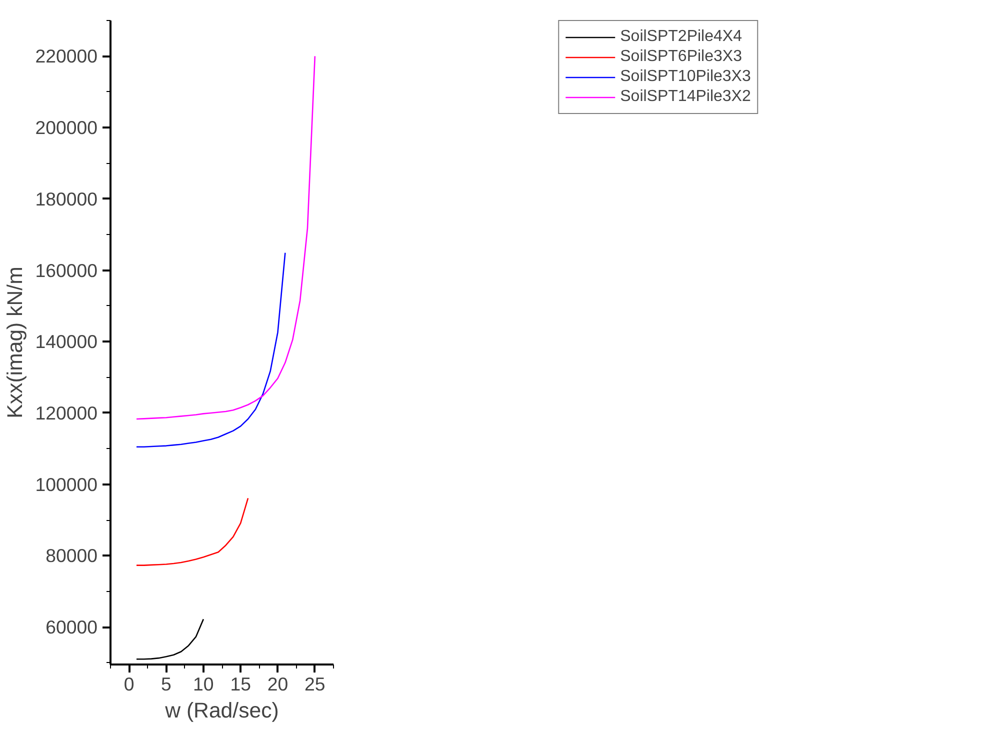 Image resolution: width=983 pixels, height=734 pixels. What do you see at coordinates (66, 341) in the screenshot?
I see `y-tick-label: 140000` at bounding box center [66, 341].